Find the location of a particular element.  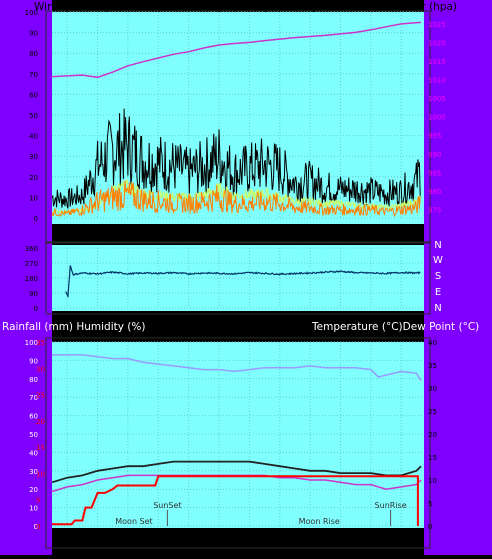

panel-direction-series is located at coordinates (243, 282).